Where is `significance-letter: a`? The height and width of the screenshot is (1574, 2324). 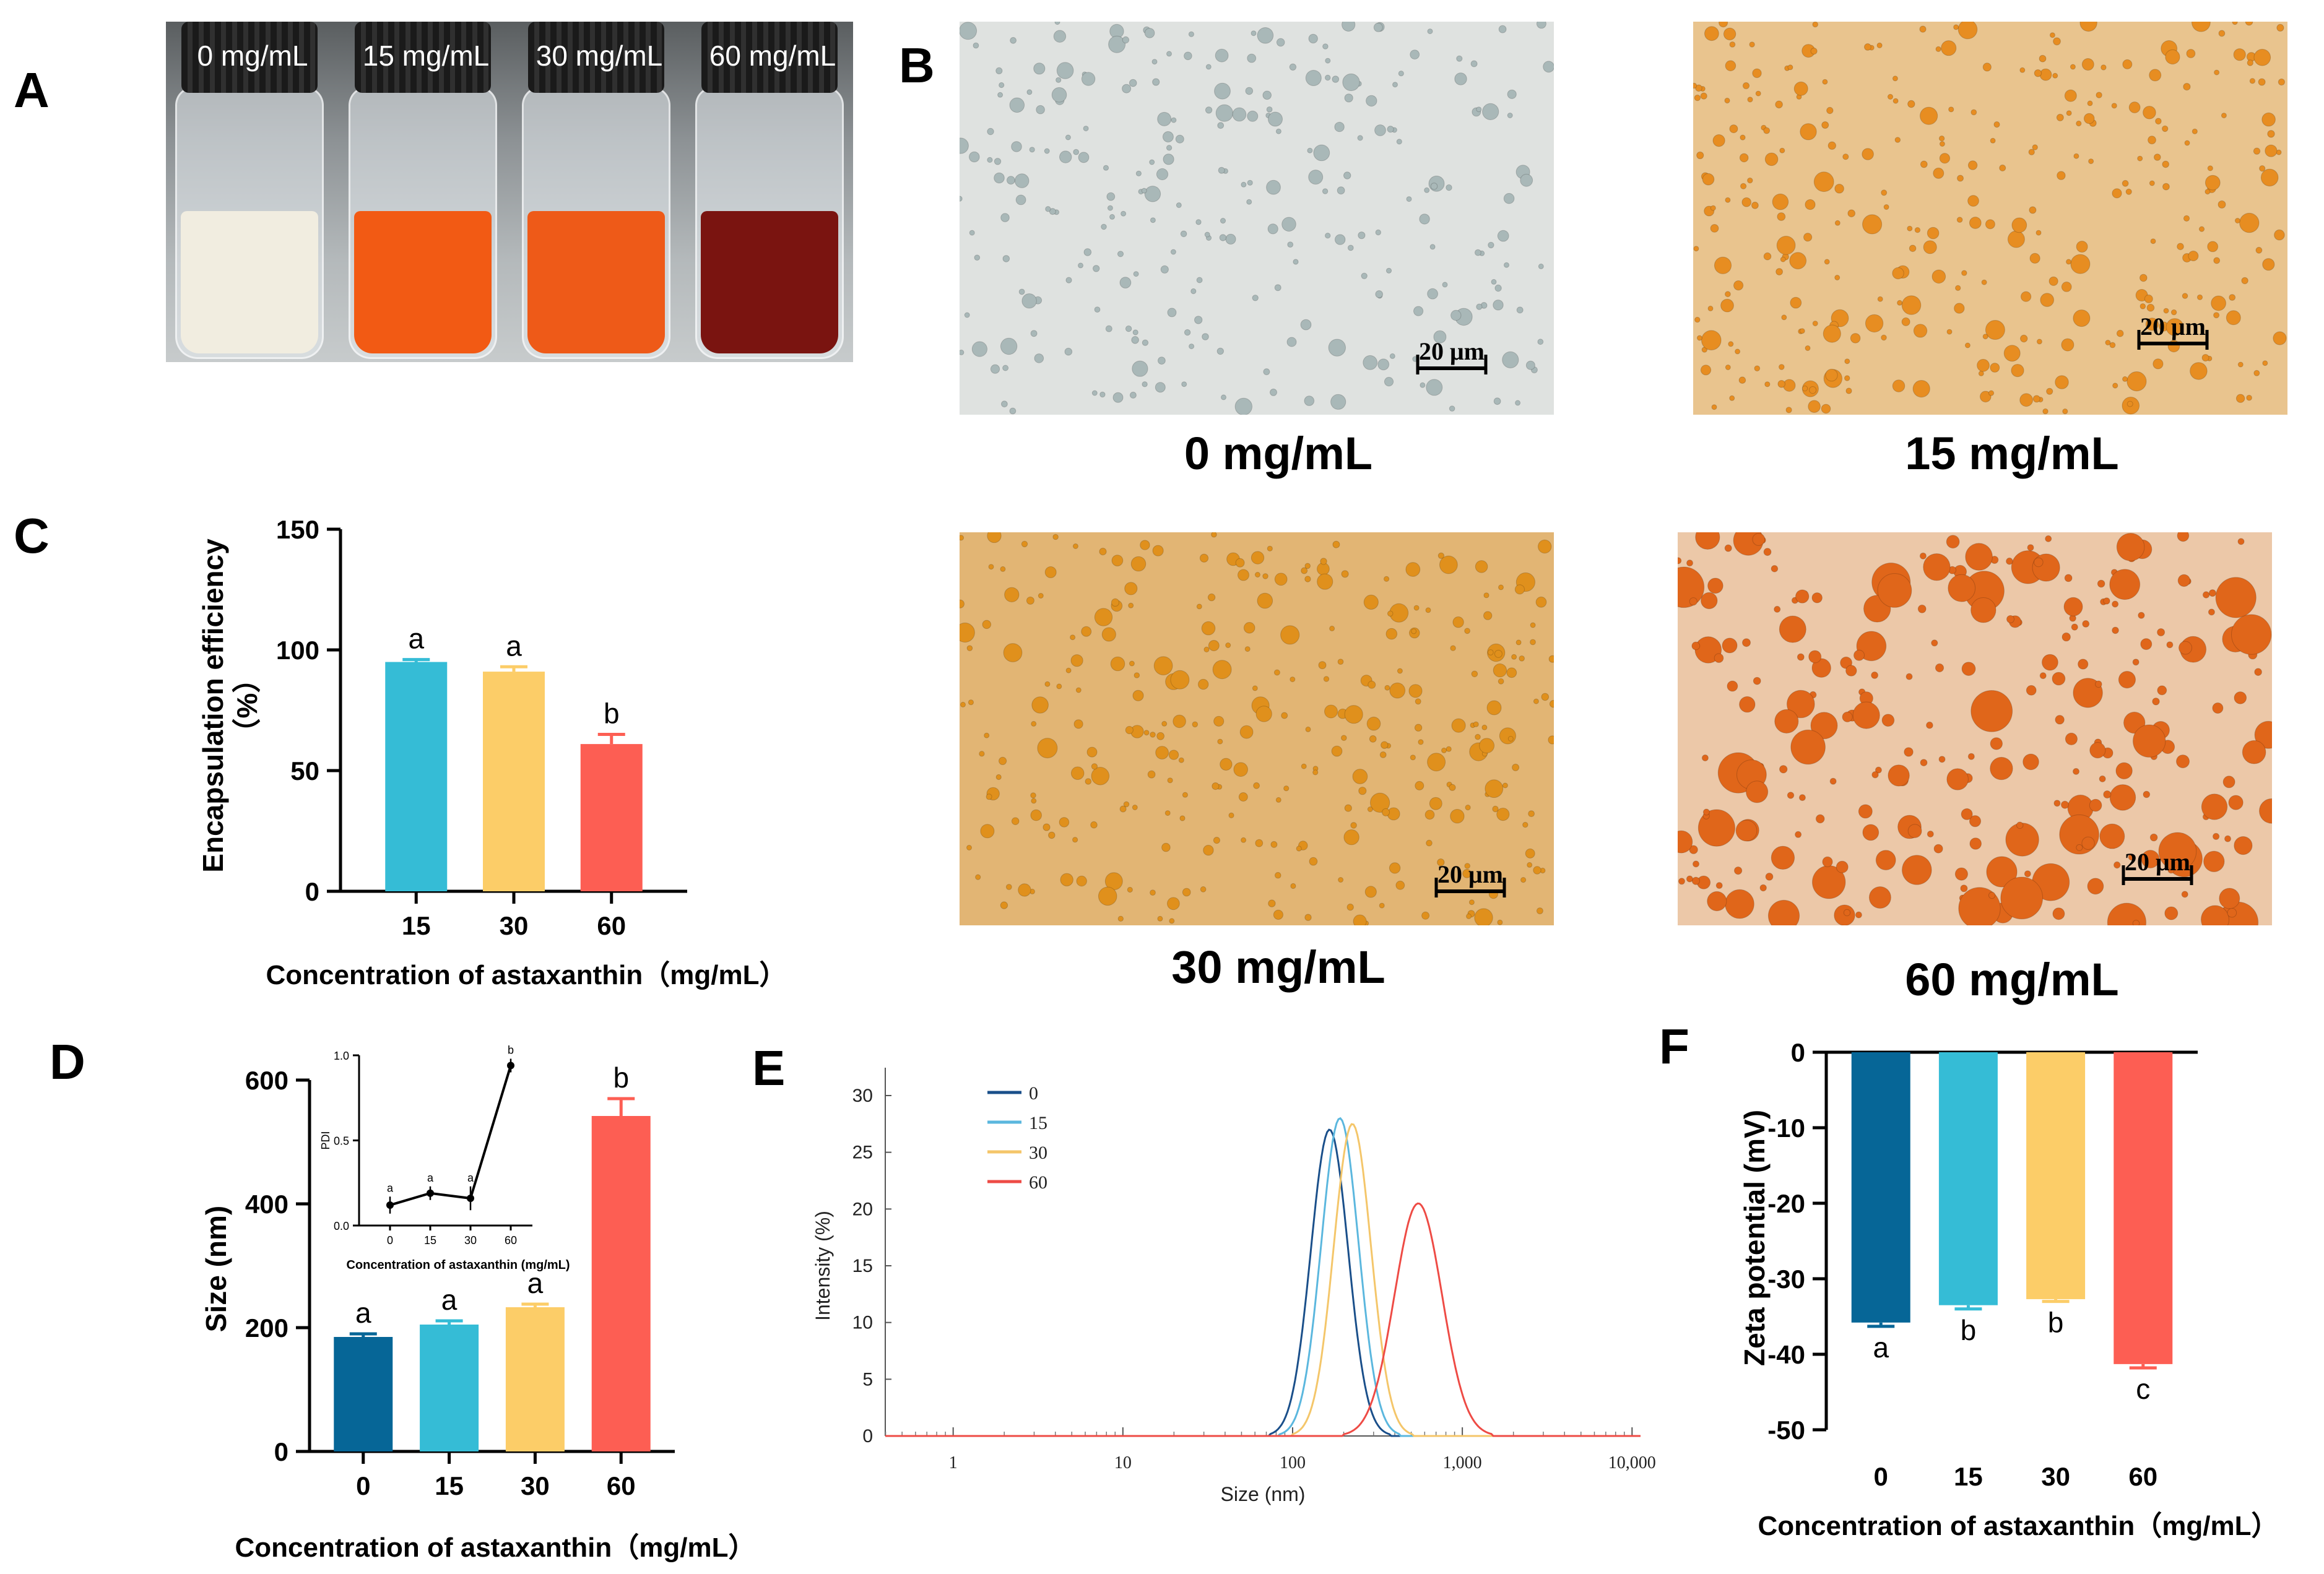 significance-letter: a is located at coordinates (535, 1283).